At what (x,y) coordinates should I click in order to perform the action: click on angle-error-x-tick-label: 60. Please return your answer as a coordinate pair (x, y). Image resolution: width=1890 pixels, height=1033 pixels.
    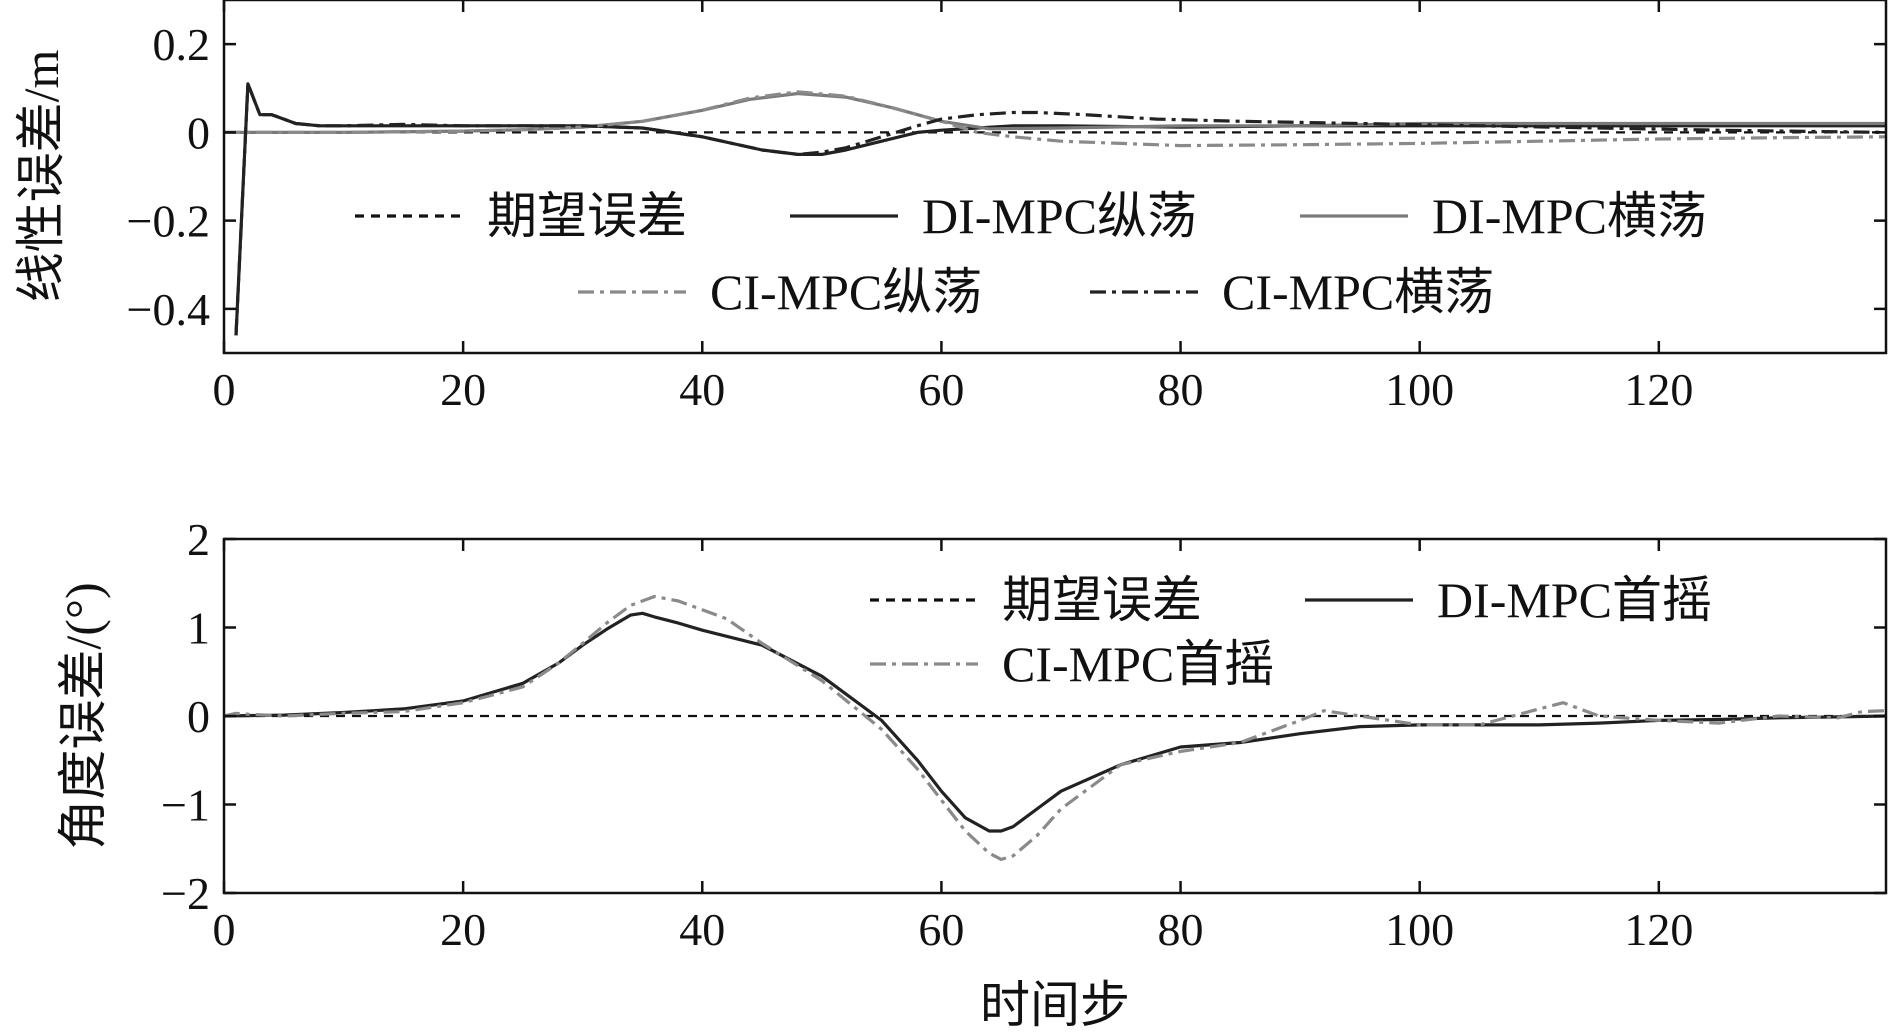
    Looking at the image, I should click on (941, 929).